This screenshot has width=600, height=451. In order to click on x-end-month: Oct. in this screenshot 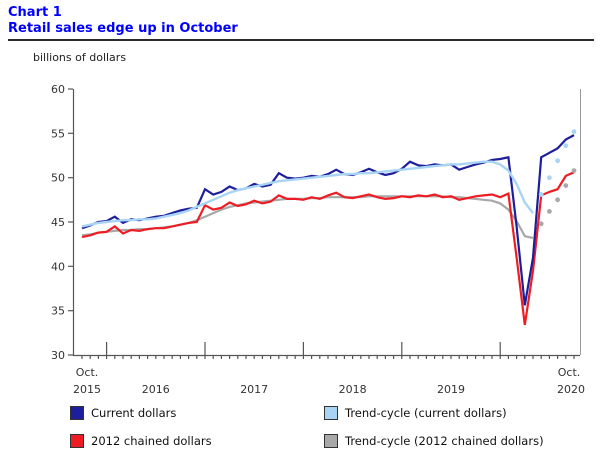, I will do `click(569, 372)`.